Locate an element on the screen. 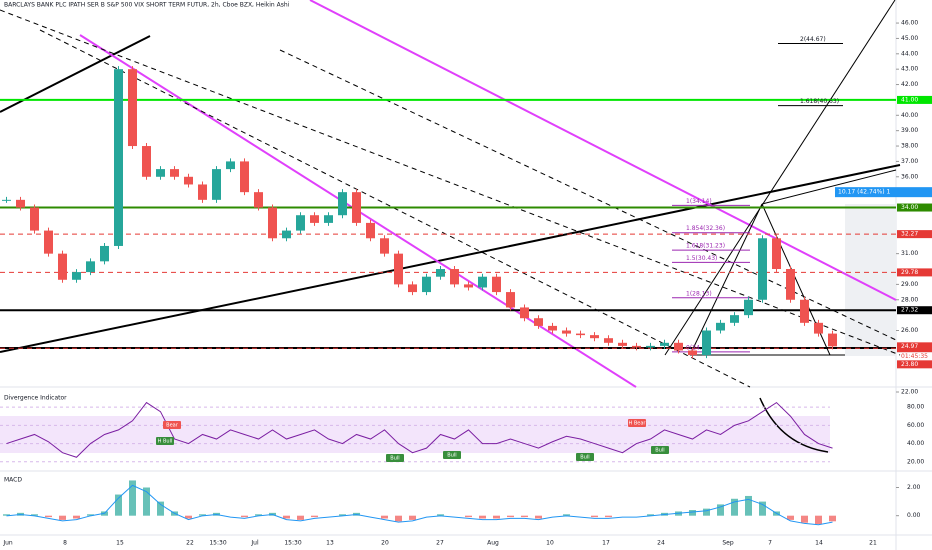  x-tick-label: 20 is located at coordinates (385, 543).